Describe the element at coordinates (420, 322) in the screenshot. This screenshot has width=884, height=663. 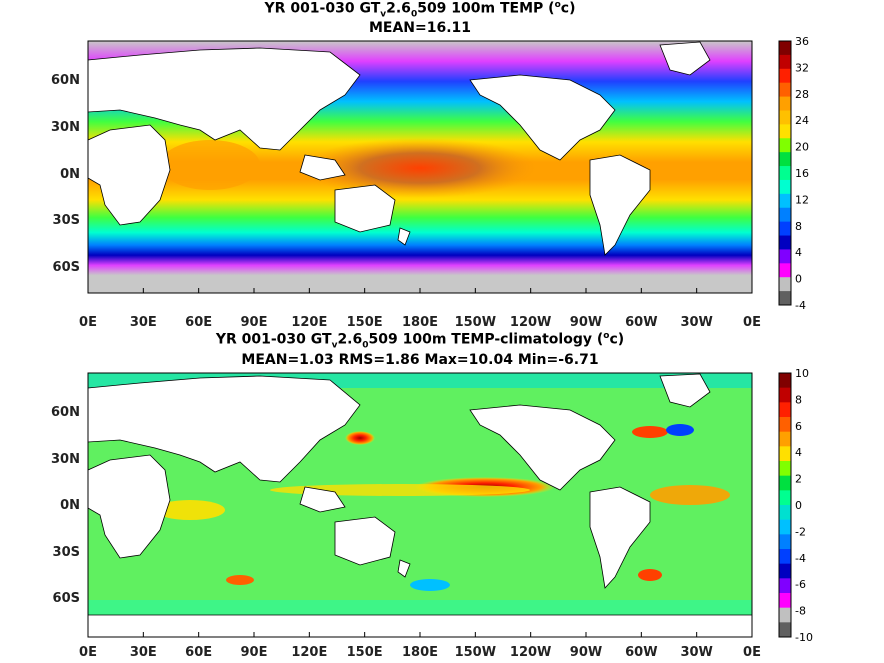
I see `top-lon-label: 180E` at that location.